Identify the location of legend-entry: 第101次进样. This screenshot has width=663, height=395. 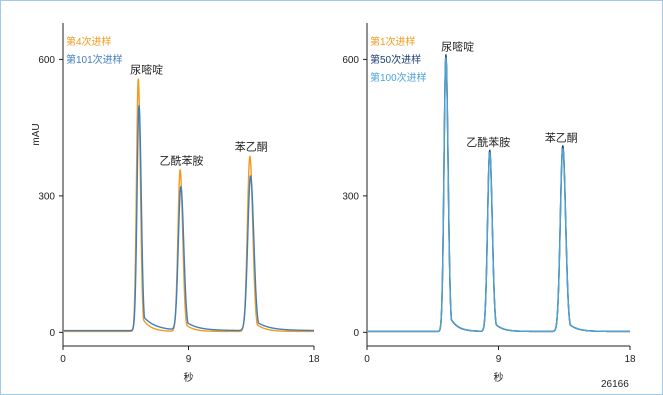
(94, 59).